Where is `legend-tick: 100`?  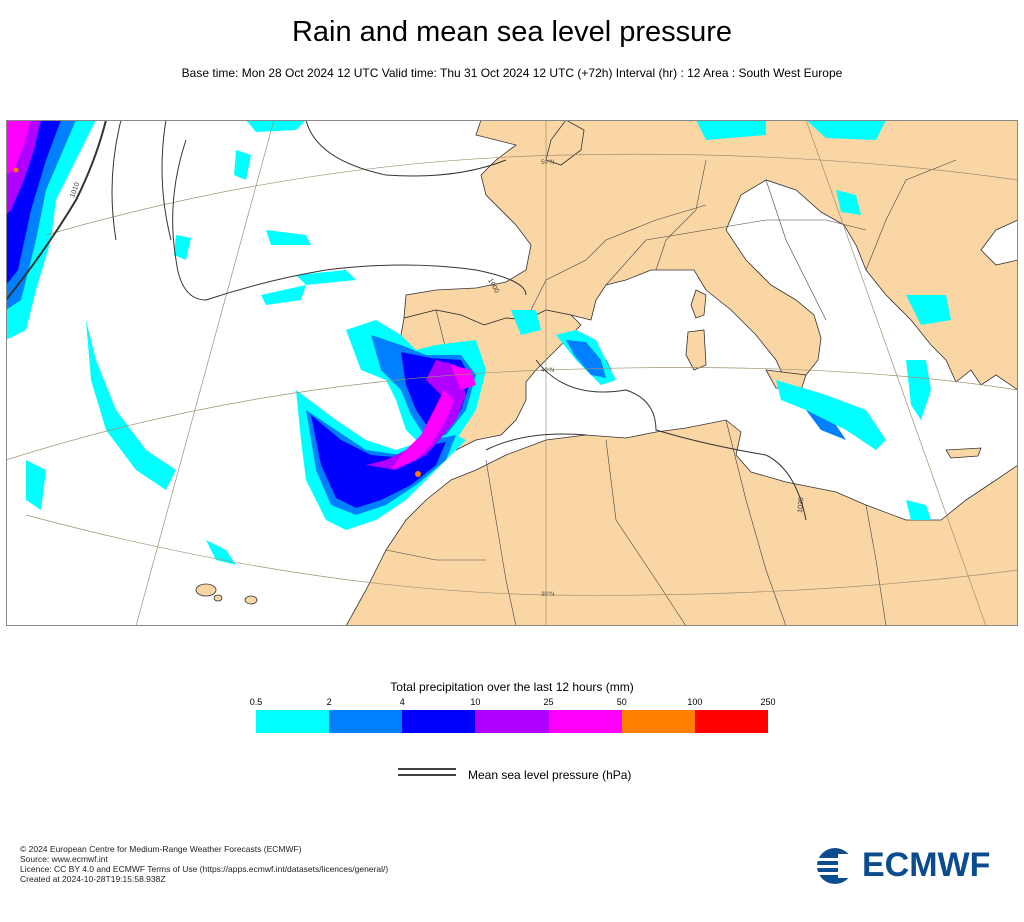
legend-tick: 100 is located at coordinates (695, 702).